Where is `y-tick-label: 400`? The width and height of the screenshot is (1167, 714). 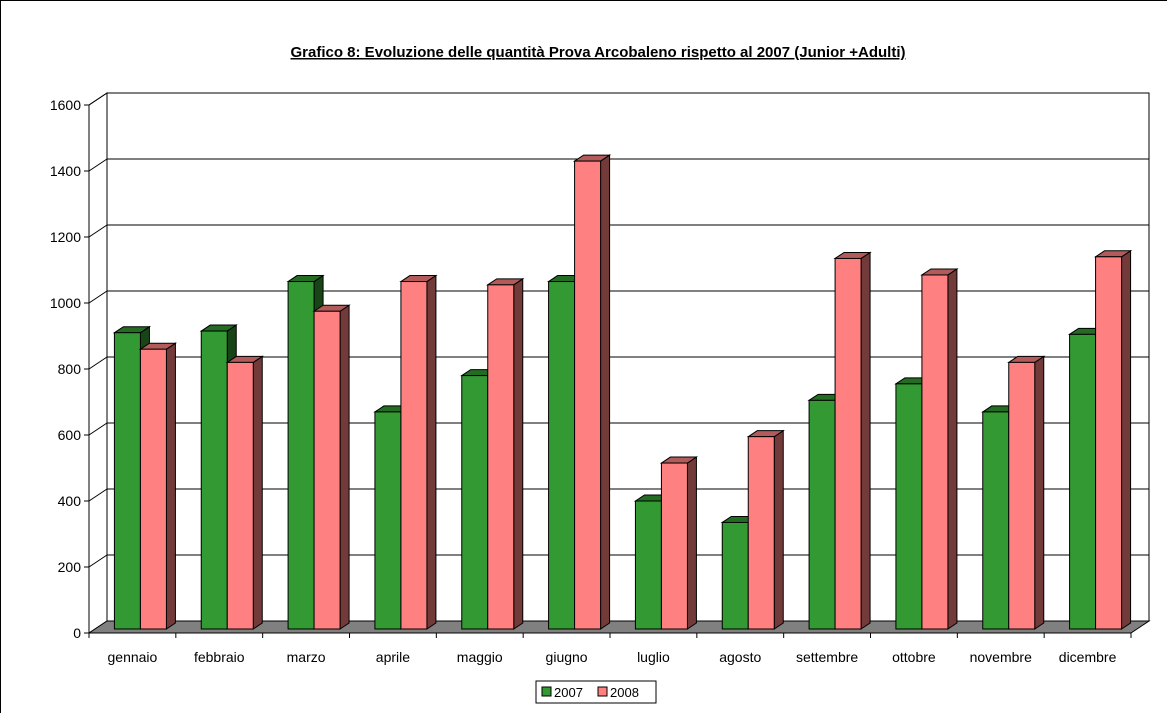
y-tick-label: 400 is located at coordinates (70, 501).